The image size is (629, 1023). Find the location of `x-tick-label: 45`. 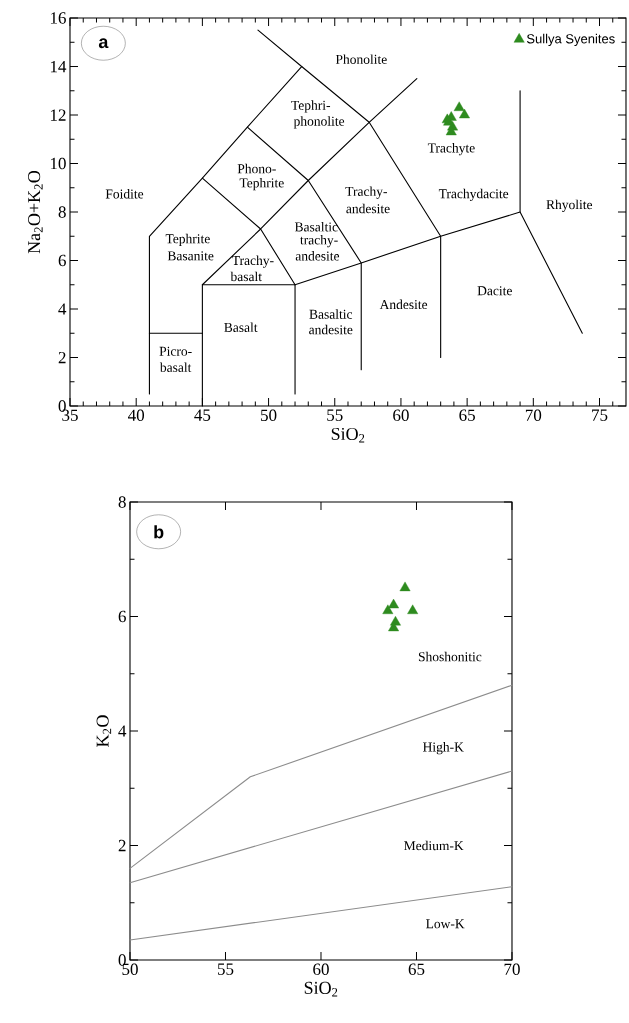

x-tick-label: 45 is located at coordinates (202, 415).